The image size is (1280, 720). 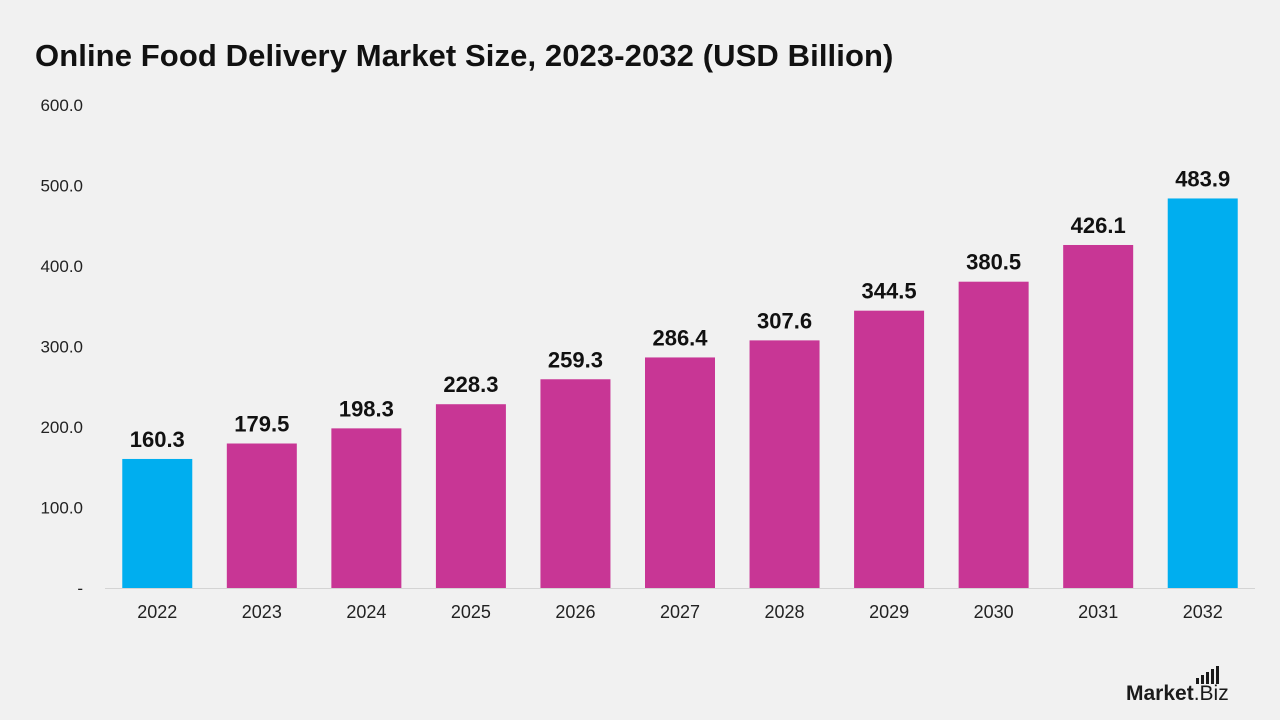 I want to click on bar-2022, so click(x=157, y=523).